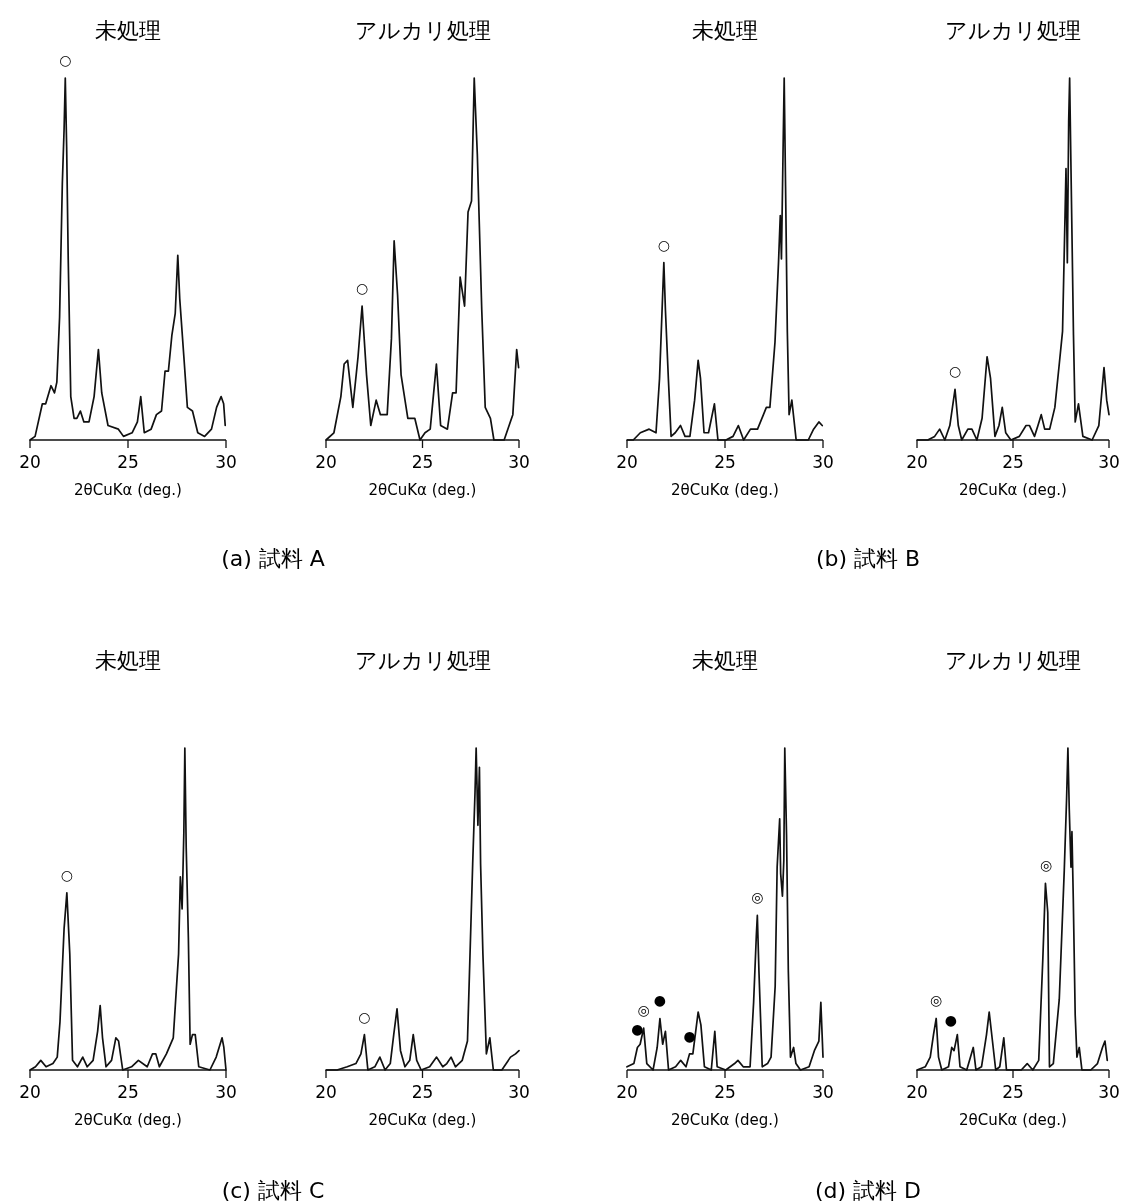  I want to click on text: (b) 試料 B, so click(868, 558).